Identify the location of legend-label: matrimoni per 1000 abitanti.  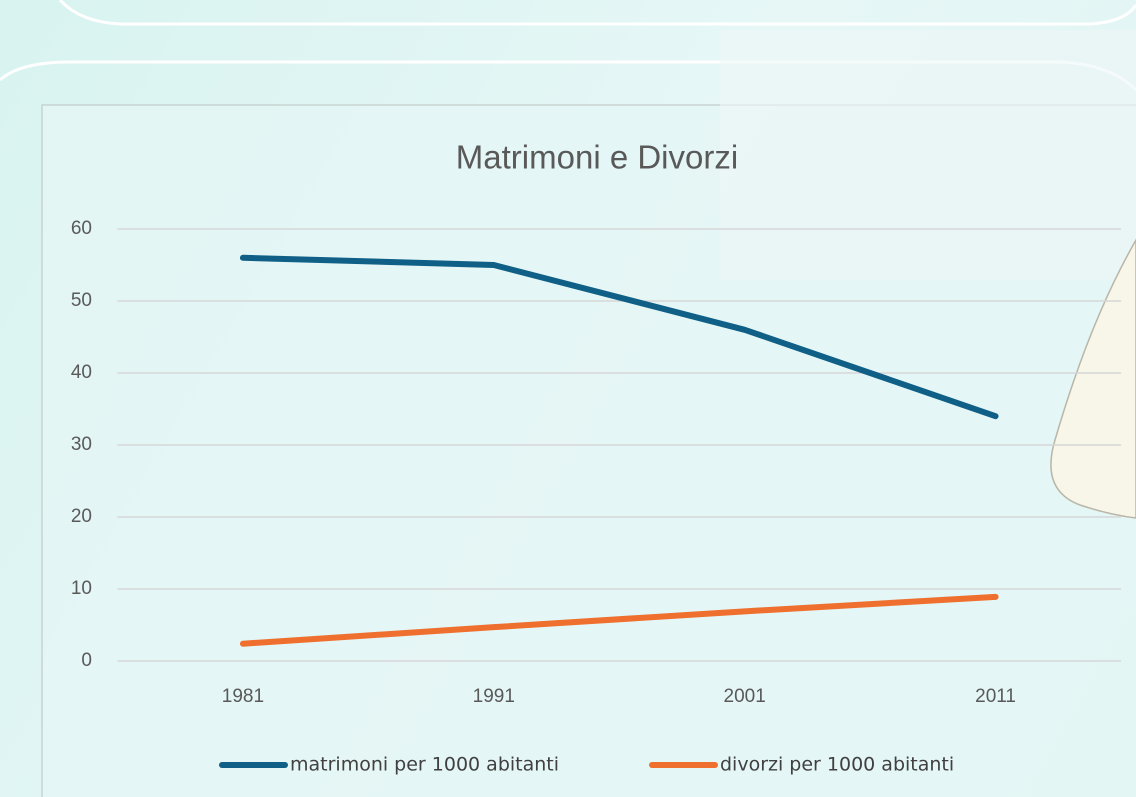
(424, 765).